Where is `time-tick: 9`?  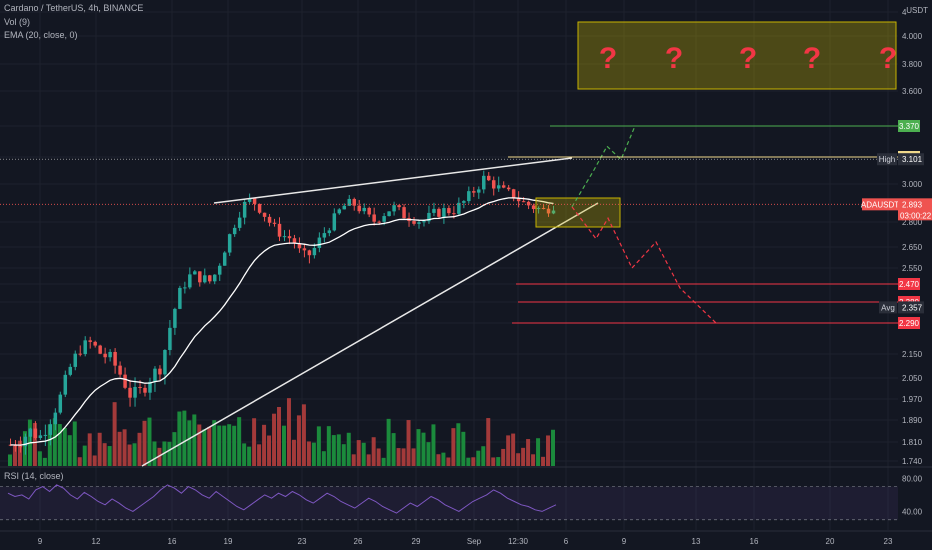 time-tick: 9 is located at coordinates (624, 541).